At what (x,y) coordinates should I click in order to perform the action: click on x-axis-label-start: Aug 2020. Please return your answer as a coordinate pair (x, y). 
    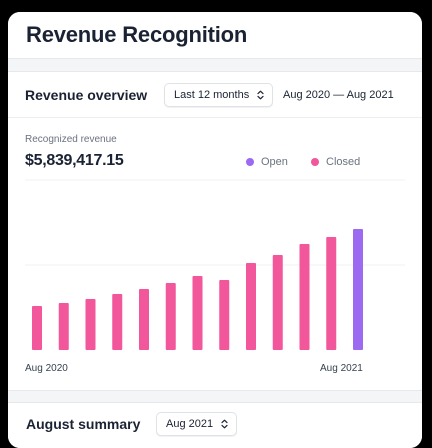
    Looking at the image, I should click on (46, 368).